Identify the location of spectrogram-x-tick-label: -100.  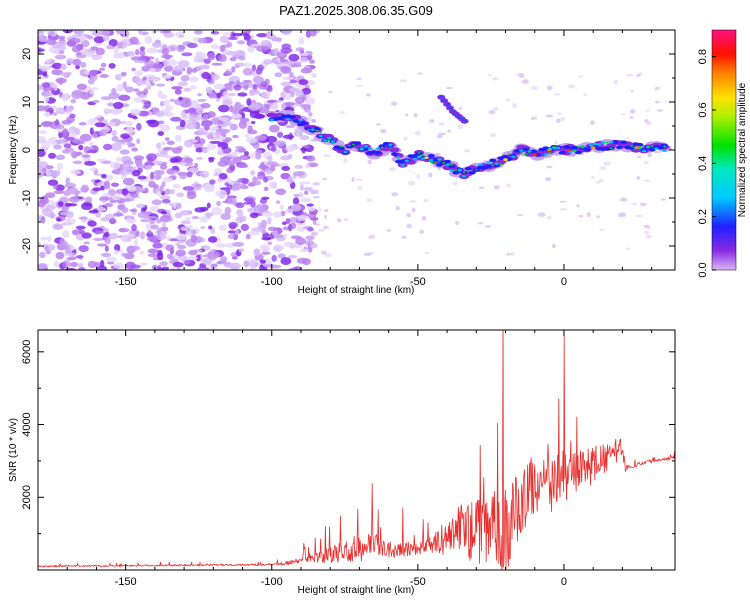
(272, 282).